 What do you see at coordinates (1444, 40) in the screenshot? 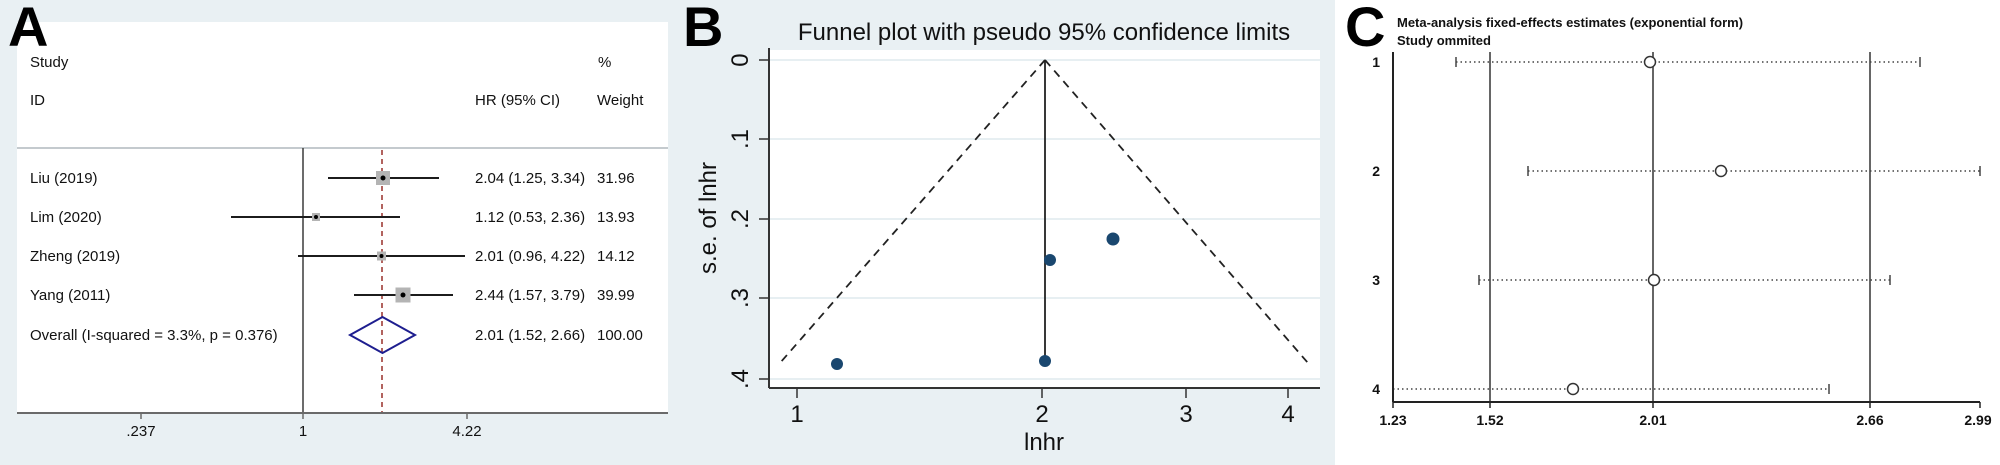
I see `sensitivity-title-line2: Study ommited` at bounding box center [1444, 40].